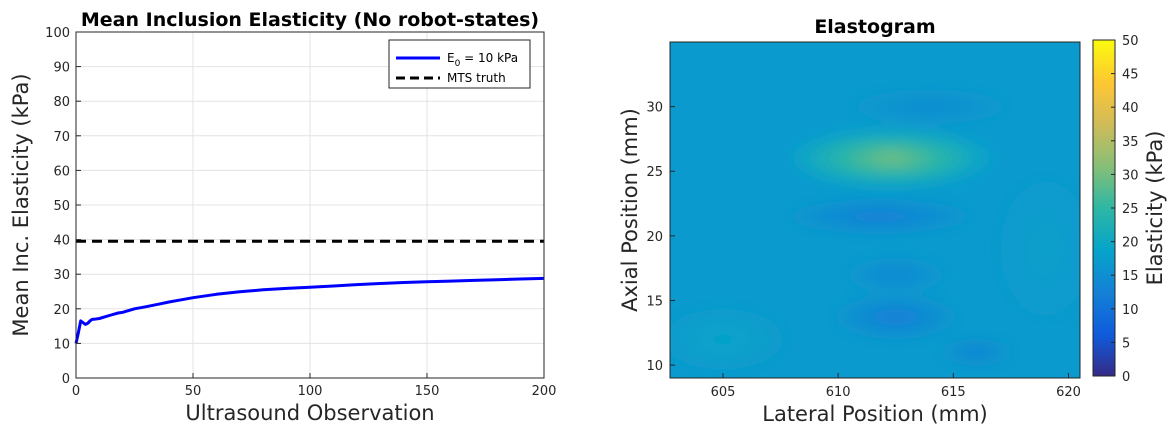 The width and height of the screenshot is (1171, 431). Describe the element at coordinates (1130, 75) in the screenshot. I see `colorbar-tick-label: 45` at that location.